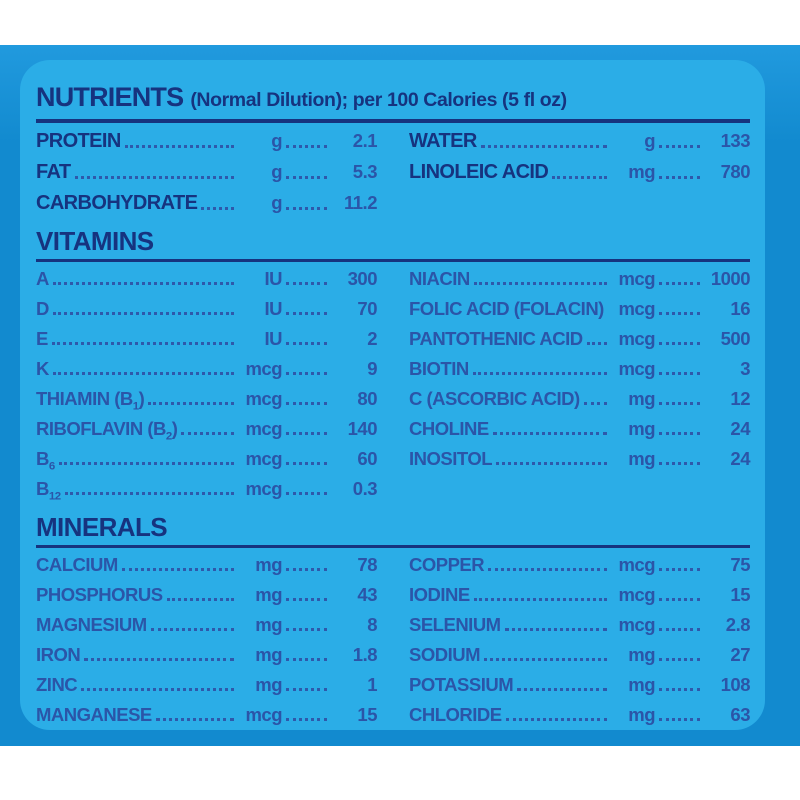  I want to click on minerals-title: MINERALS, so click(102, 527).